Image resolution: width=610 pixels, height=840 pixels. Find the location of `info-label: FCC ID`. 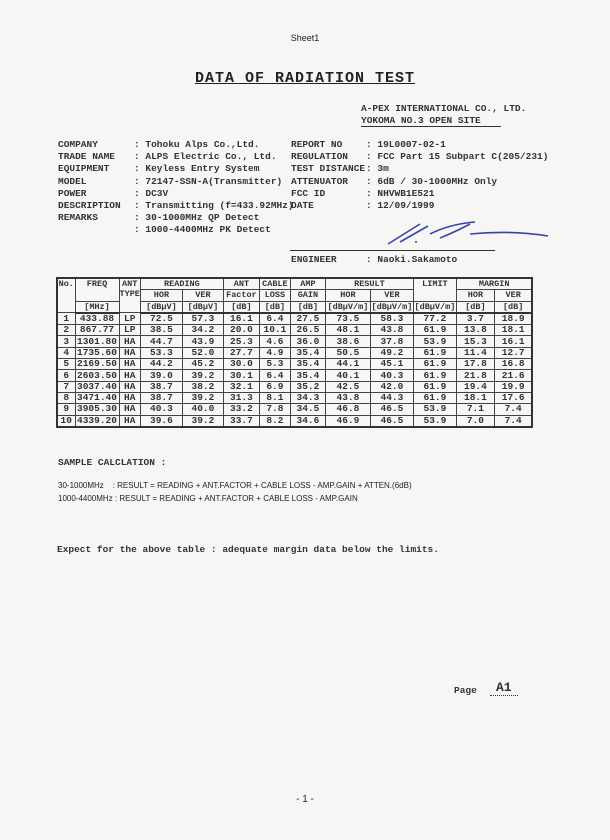

info-label: FCC ID is located at coordinates (308, 193).